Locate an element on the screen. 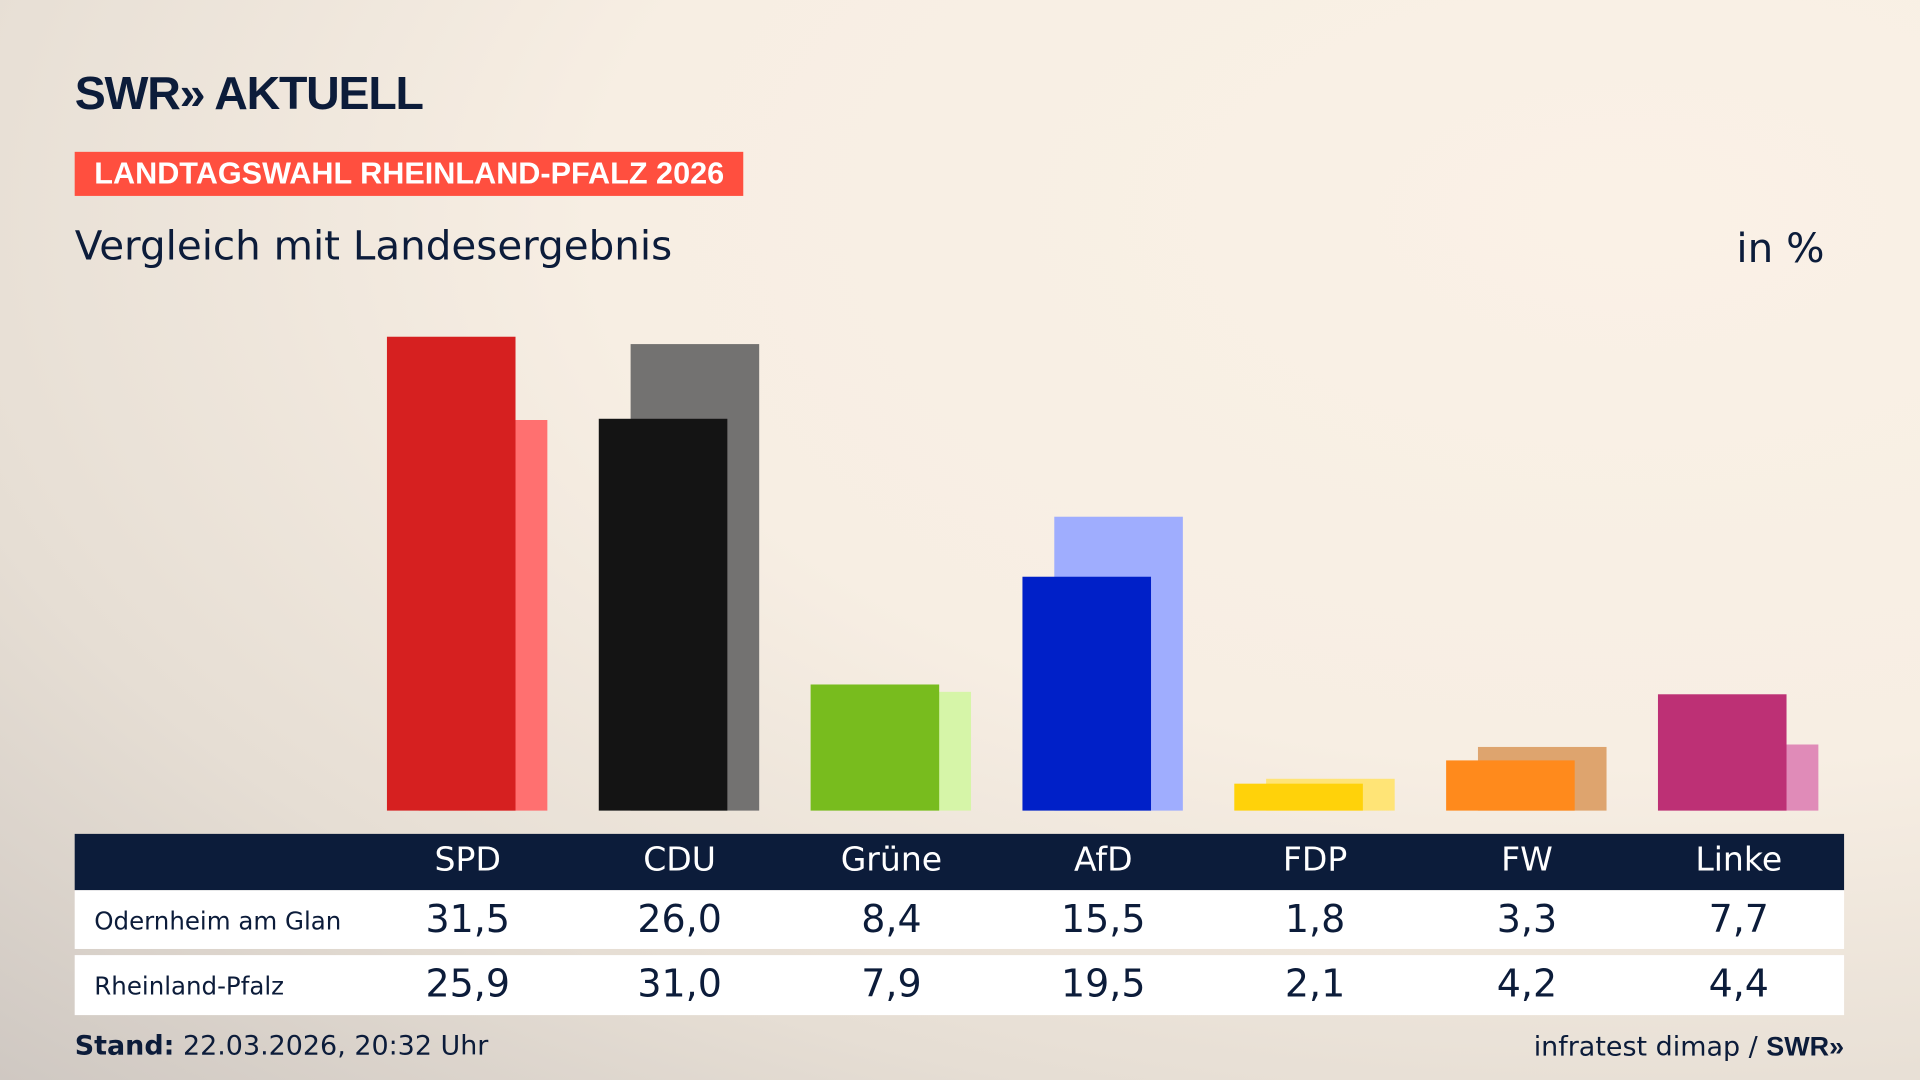 The height and width of the screenshot is (1080, 1920). table-row: Rheinland-Pfalz 25,9 31,0 7,9 19,5 2,1 4,2 4,4 is located at coordinates (959, 985).